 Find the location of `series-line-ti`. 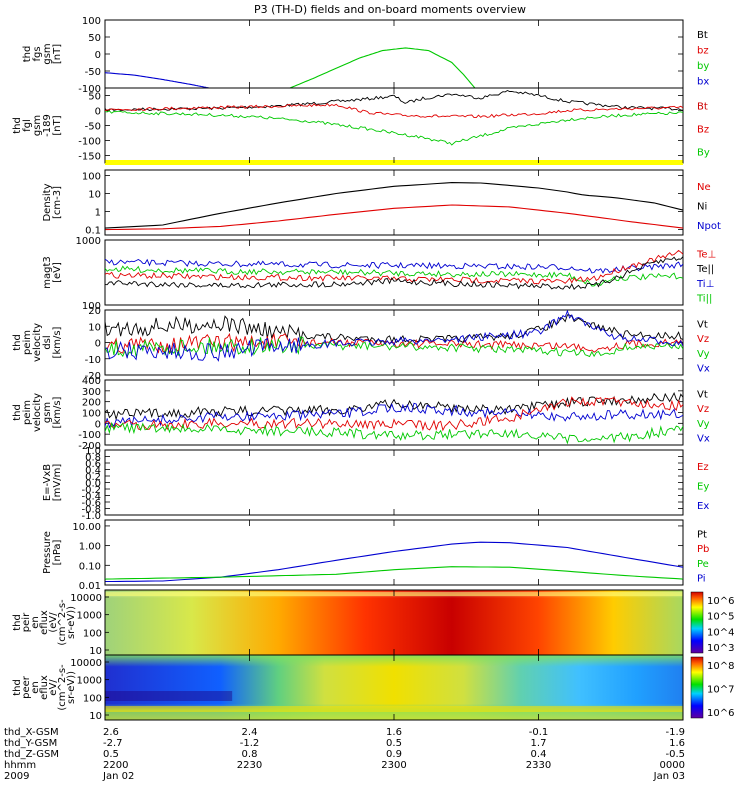

series-line-ti is located at coordinates (394, 276).